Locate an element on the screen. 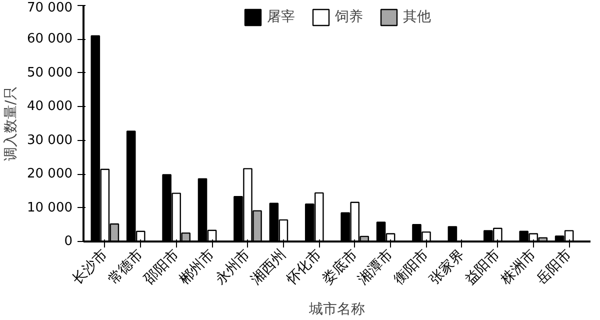 Image resolution: width=600 pixels, height=320 pixels. legend-label: 其他 is located at coordinates (417, 17).